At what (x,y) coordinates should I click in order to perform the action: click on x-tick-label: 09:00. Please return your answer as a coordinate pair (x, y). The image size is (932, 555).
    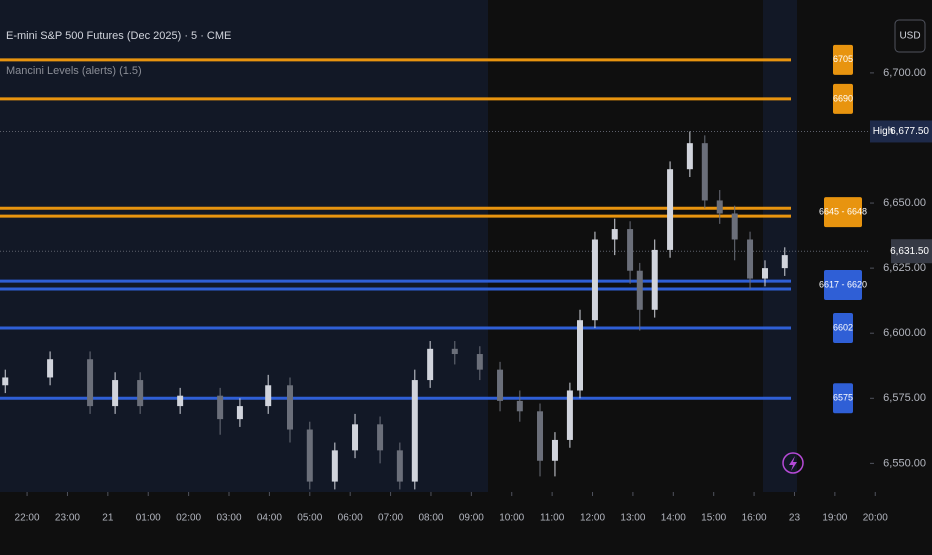
    Looking at the image, I should click on (471, 518).